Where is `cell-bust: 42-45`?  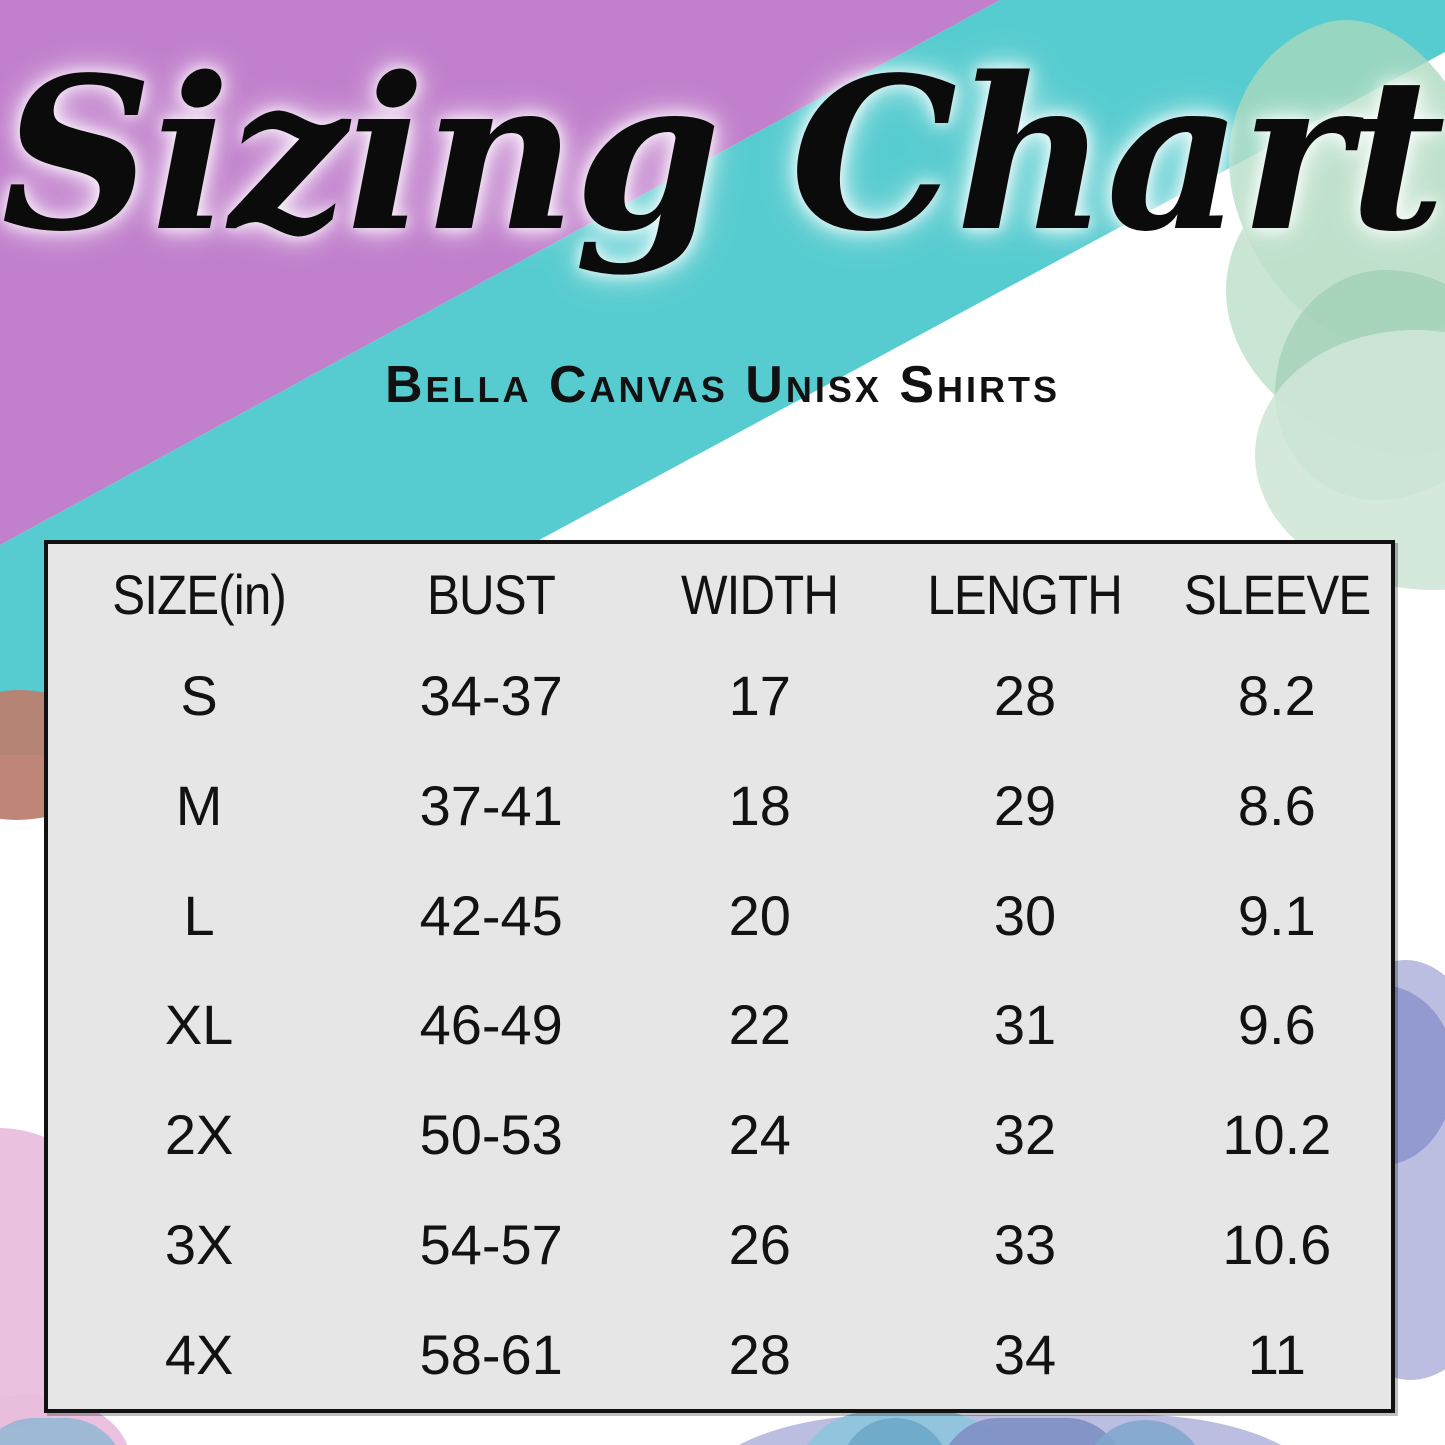
cell-bust: 42-45 is located at coordinates (491, 915).